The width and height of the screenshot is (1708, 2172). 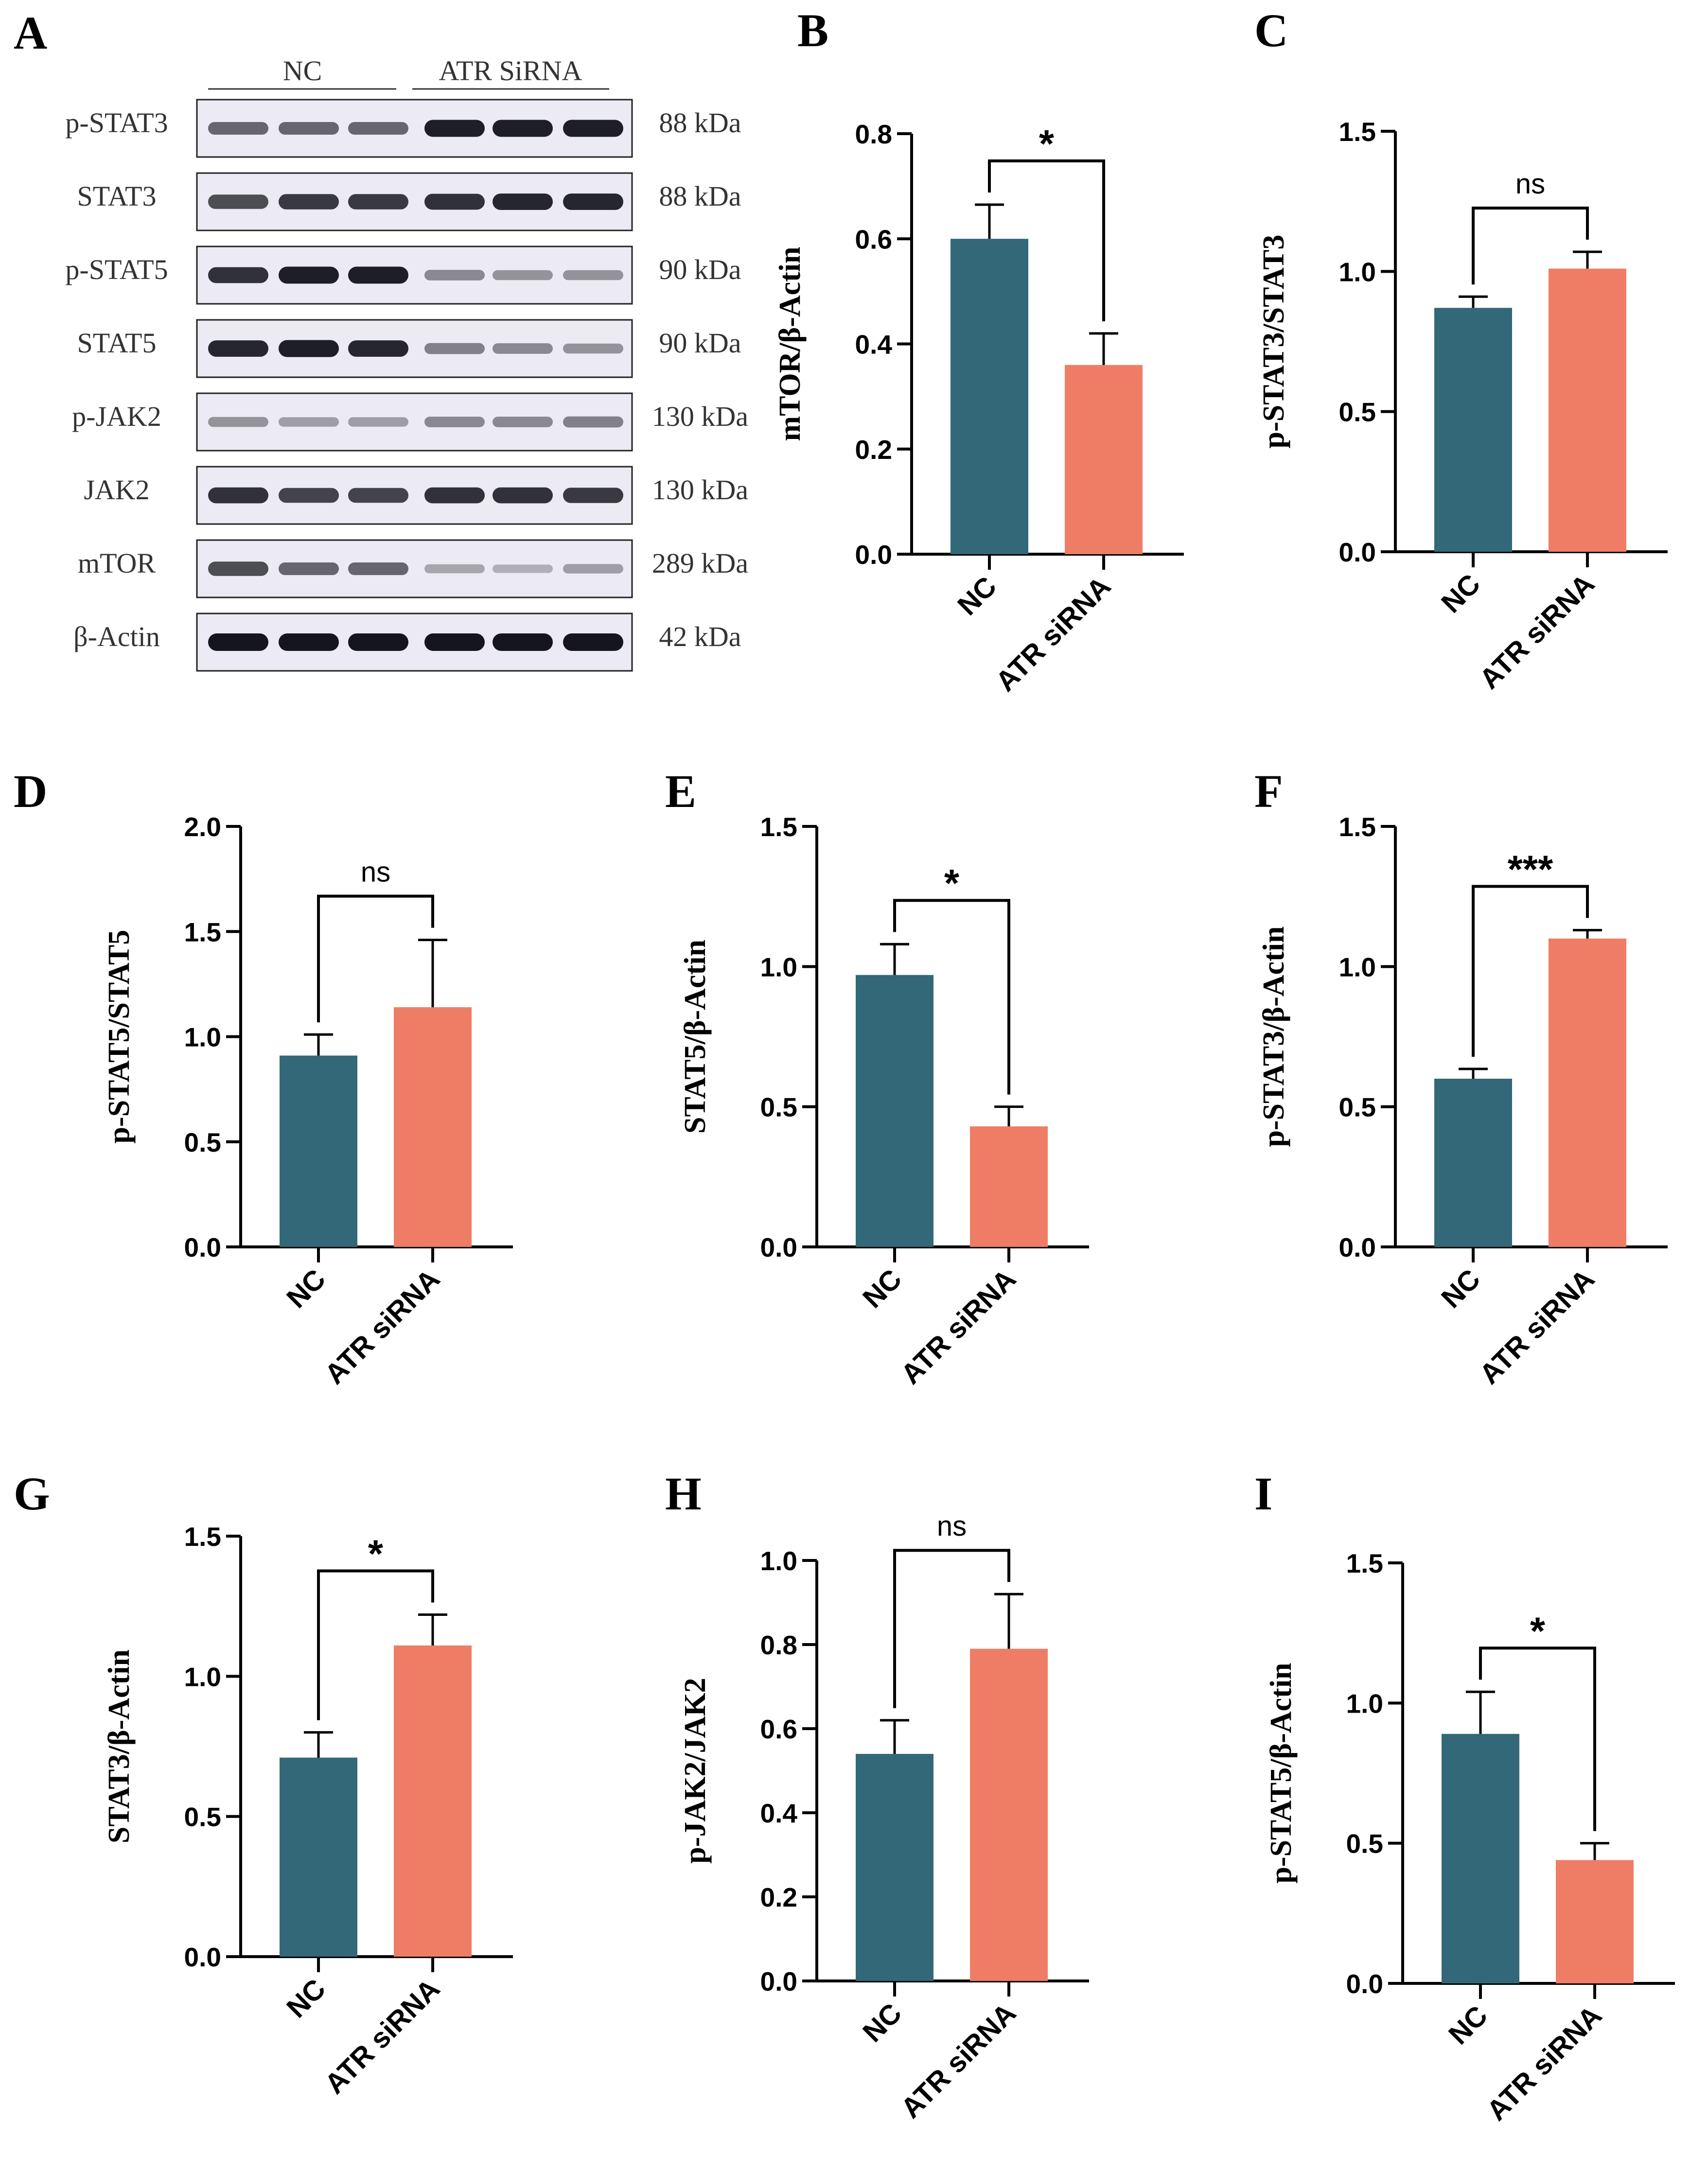 What do you see at coordinates (778, 1897) in the screenshot?
I see `y-tick-label: 0.2` at bounding box center [778, 1897].